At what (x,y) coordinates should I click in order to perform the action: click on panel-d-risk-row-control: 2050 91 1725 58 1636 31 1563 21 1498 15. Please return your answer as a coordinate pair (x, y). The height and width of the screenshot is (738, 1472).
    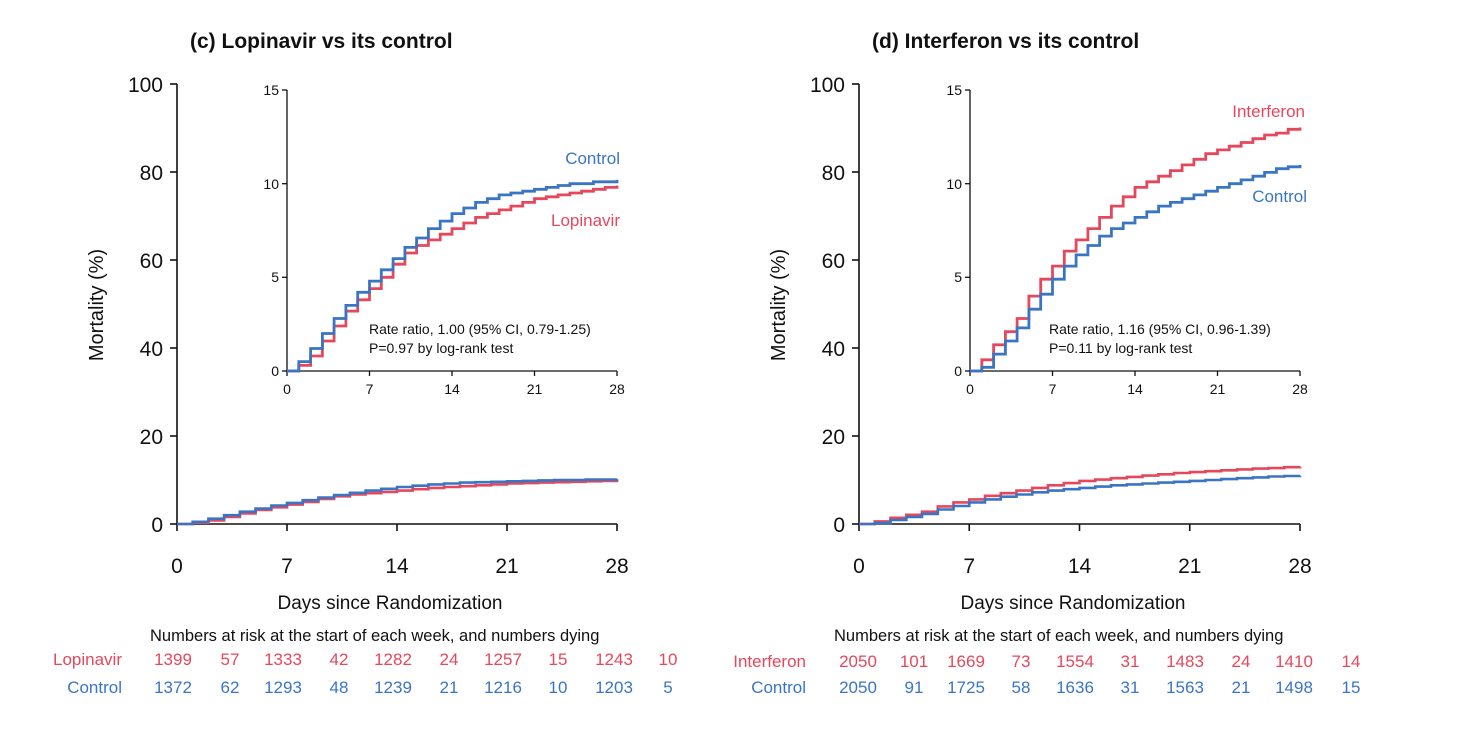
    Looking at the image, I should click on (1099, 687).